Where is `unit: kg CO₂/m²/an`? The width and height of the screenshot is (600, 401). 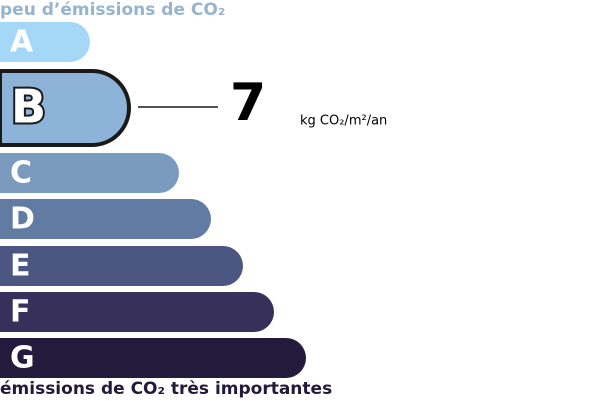 unit: kg CO₂/m²/an is located at coordinates (343, 121).